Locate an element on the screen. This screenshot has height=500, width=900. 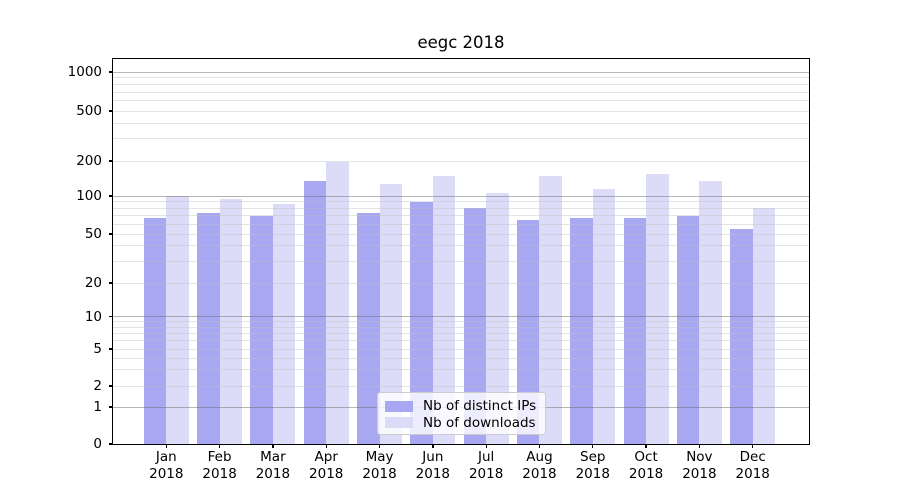
legend-label-distinct-ips: Nb of distinct IPs is located at coordinates (480, 406).